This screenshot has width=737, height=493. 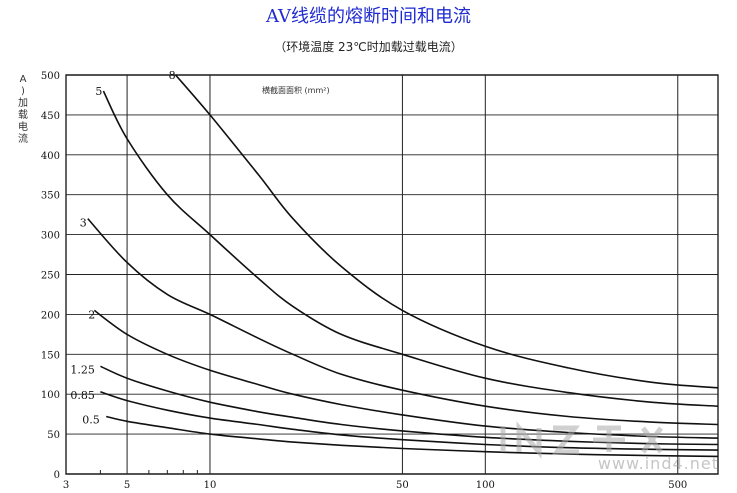 What do you see at coordinates (82, 395) in the screenshot?
I see `series-label: 0.85` at bounding box center [82, 395].